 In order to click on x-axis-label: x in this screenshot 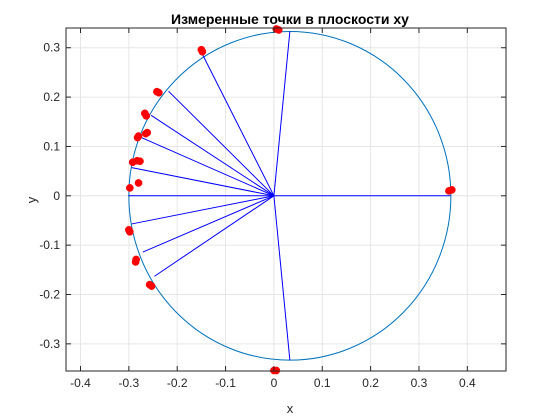, I will do `click(290, 408)`.